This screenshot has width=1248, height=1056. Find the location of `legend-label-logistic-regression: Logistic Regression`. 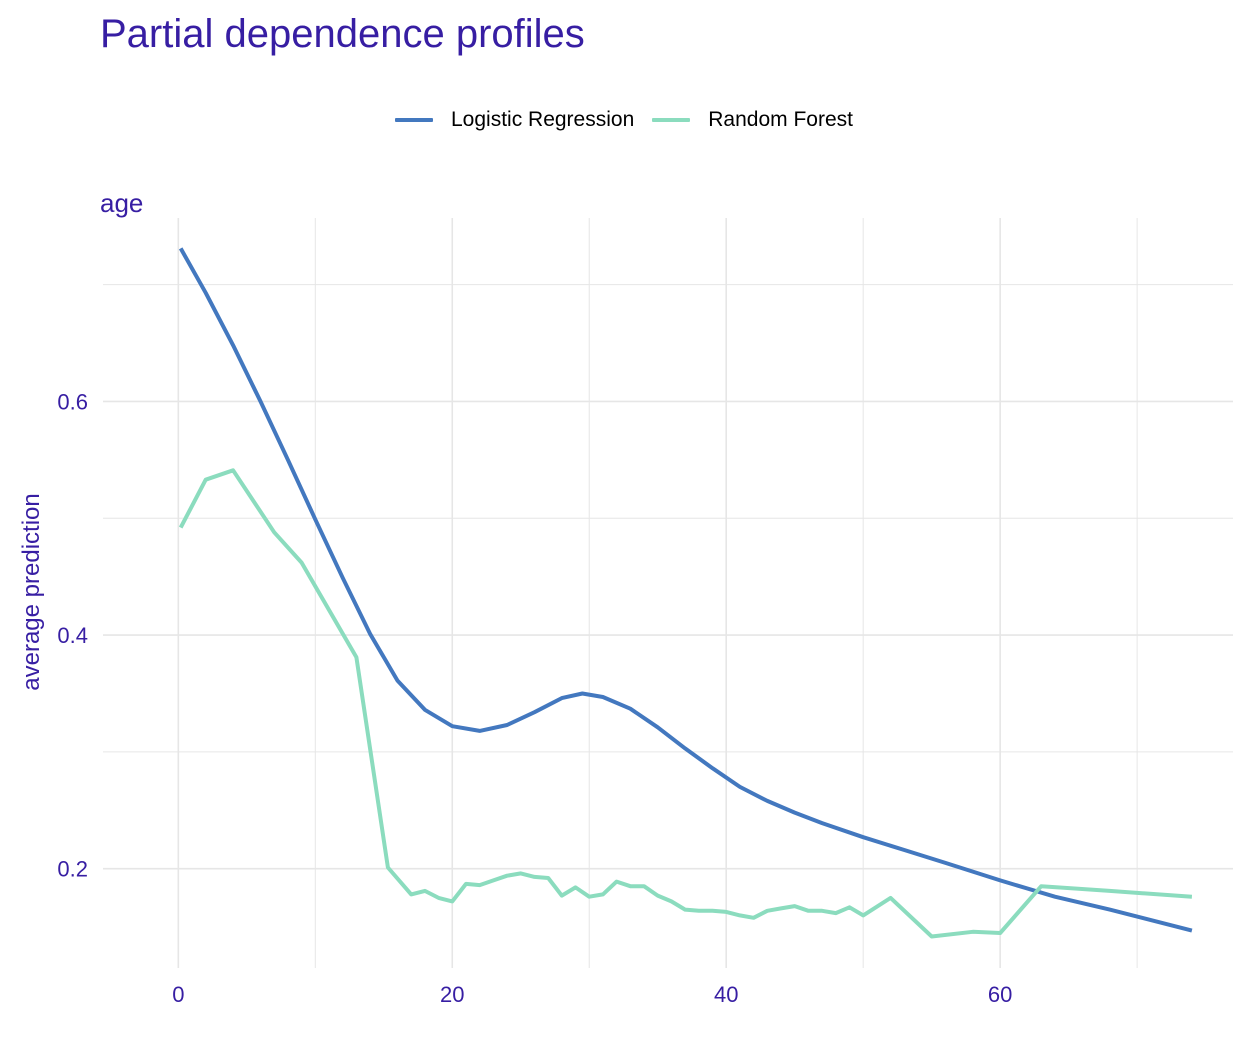

legend-label-logistic-regression: Logistic Regression is located at coordinates (543, 119).